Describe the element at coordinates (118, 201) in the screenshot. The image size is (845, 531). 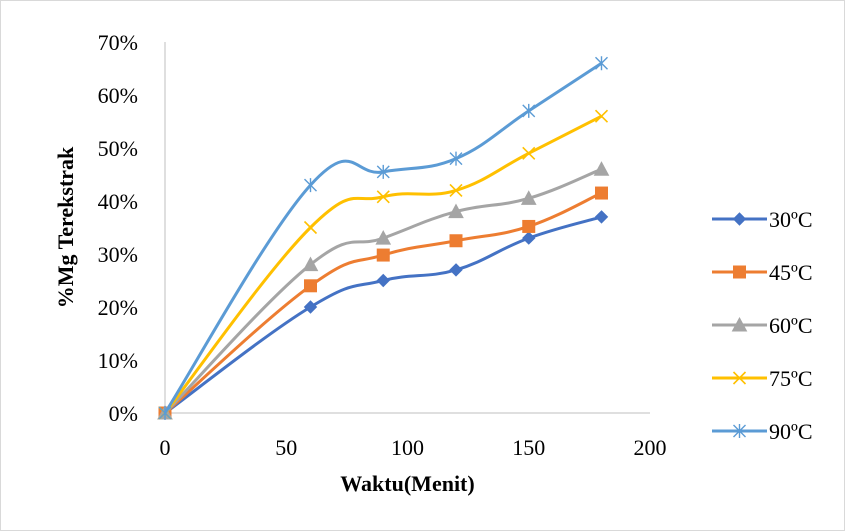
I see `y-tick-label: 40%` at that location.